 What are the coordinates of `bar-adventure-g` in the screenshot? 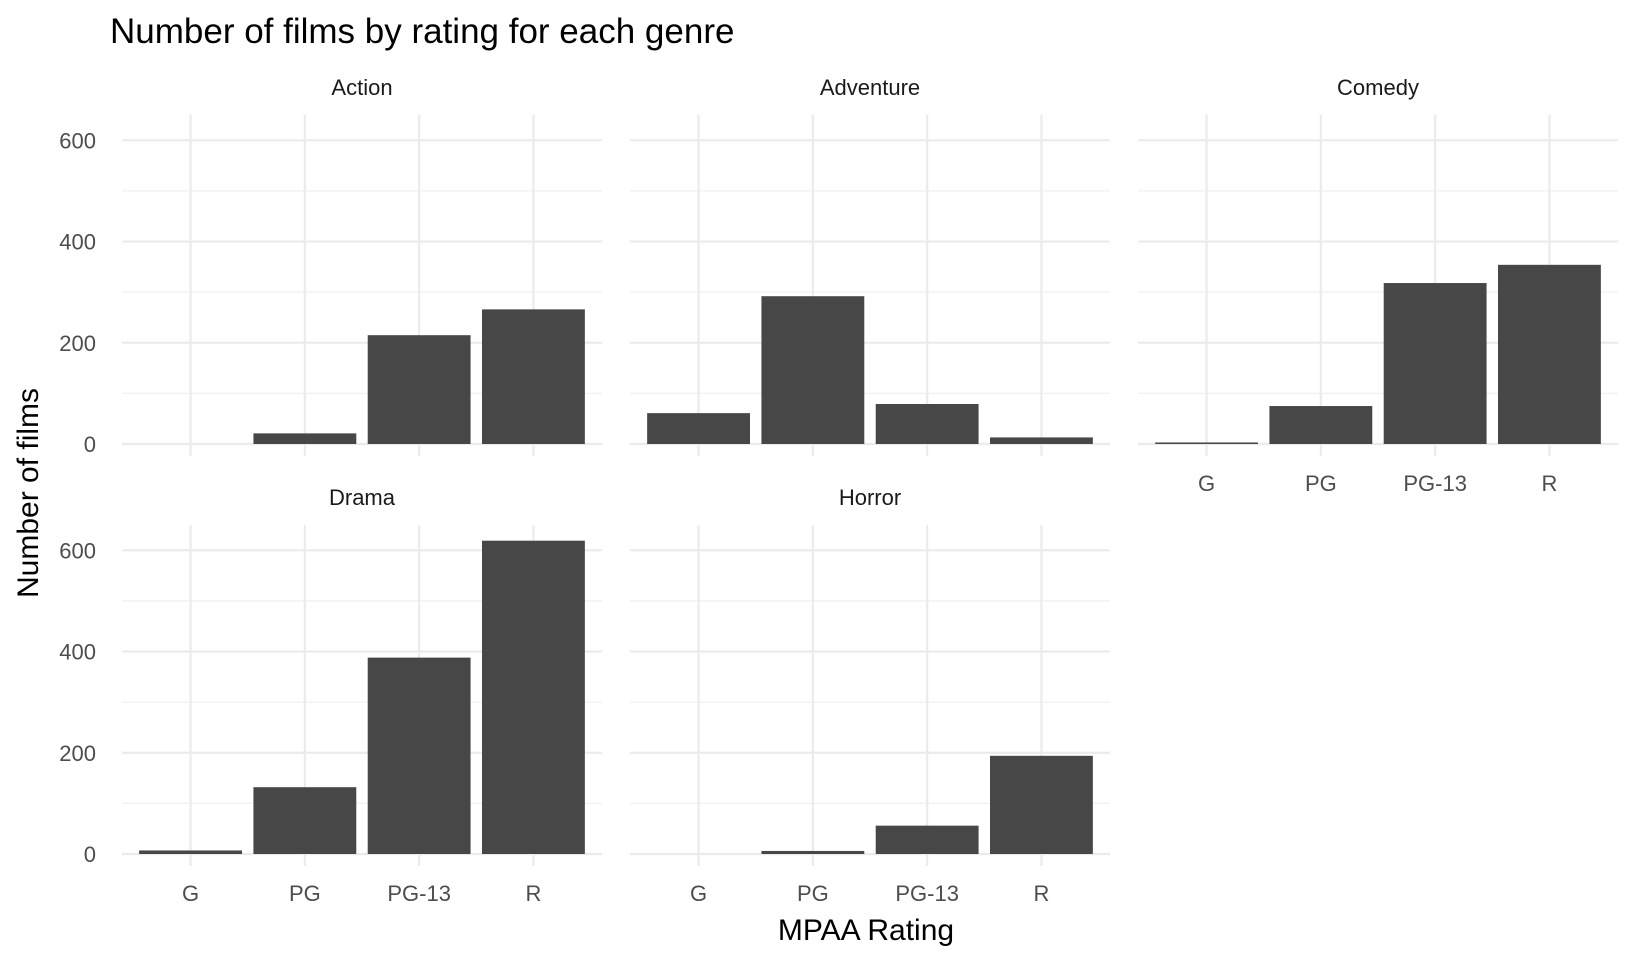 It's located at (698, 428).